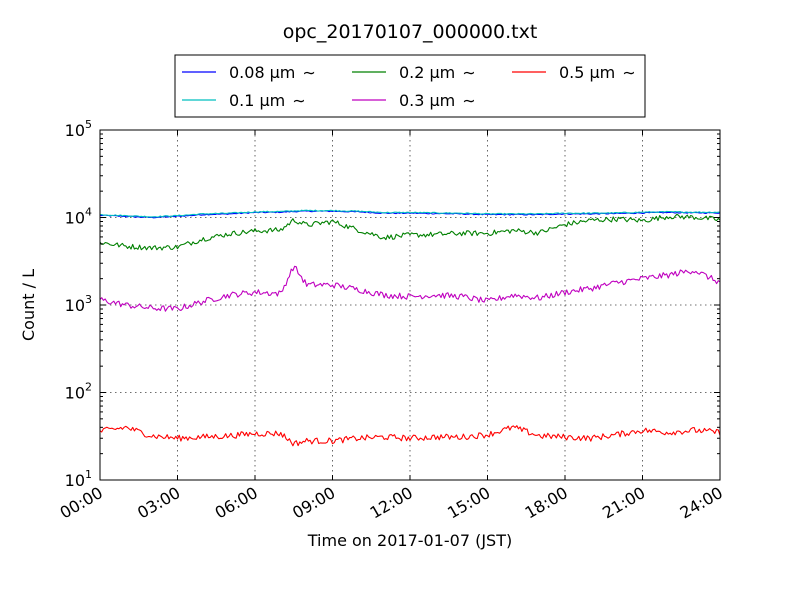 This screenshot has height=600, width=800. Describe the element at coordinates (313, 503) in the screenshot. I see `x-tick-label: 09:00` at that location.